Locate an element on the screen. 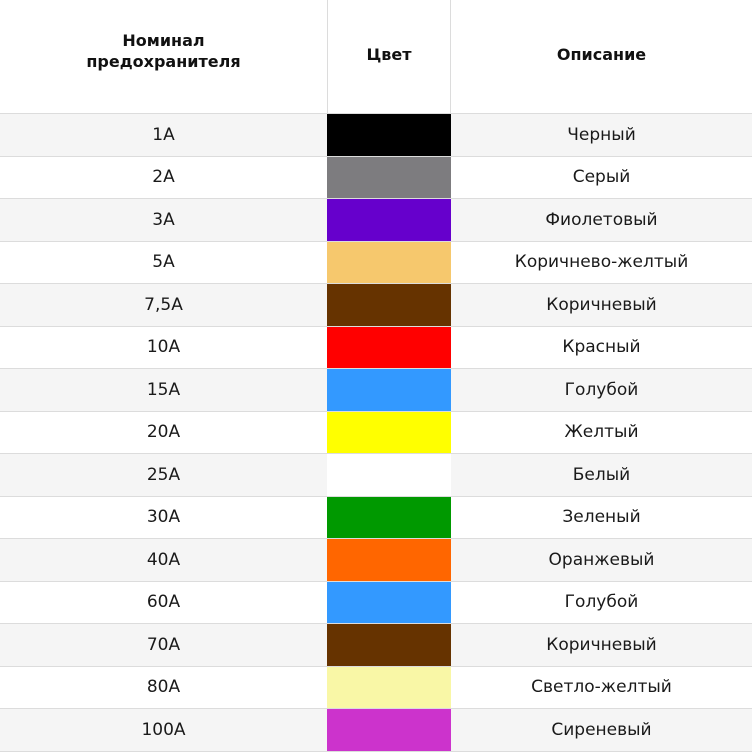  table-row: 100A Сиреневый is located at coordinates (376, 730).